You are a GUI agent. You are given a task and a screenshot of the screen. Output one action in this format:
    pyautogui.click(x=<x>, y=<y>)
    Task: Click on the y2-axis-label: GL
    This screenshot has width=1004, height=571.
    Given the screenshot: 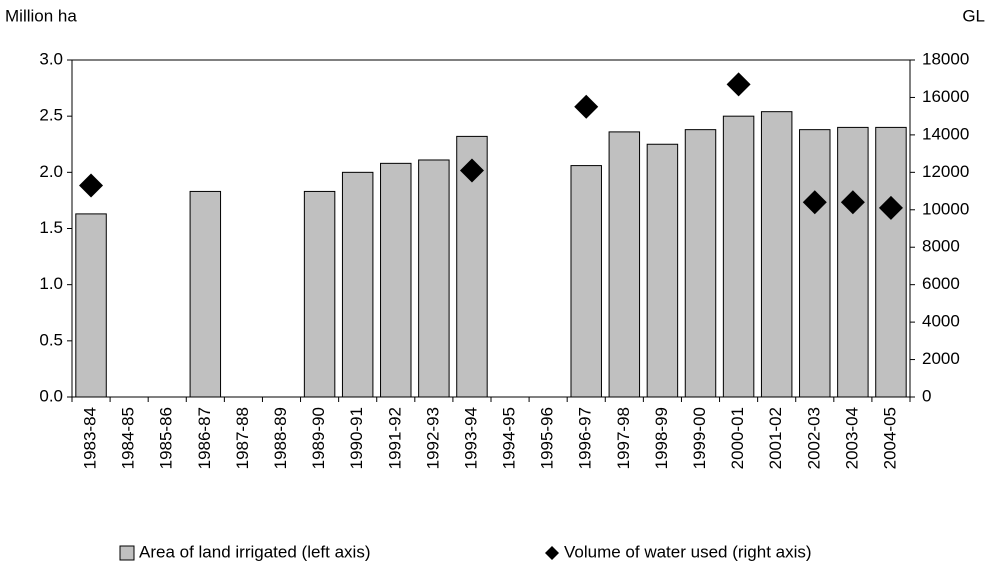 What is the action you would take?
    pyautogui.click(x=973, y=15)
    